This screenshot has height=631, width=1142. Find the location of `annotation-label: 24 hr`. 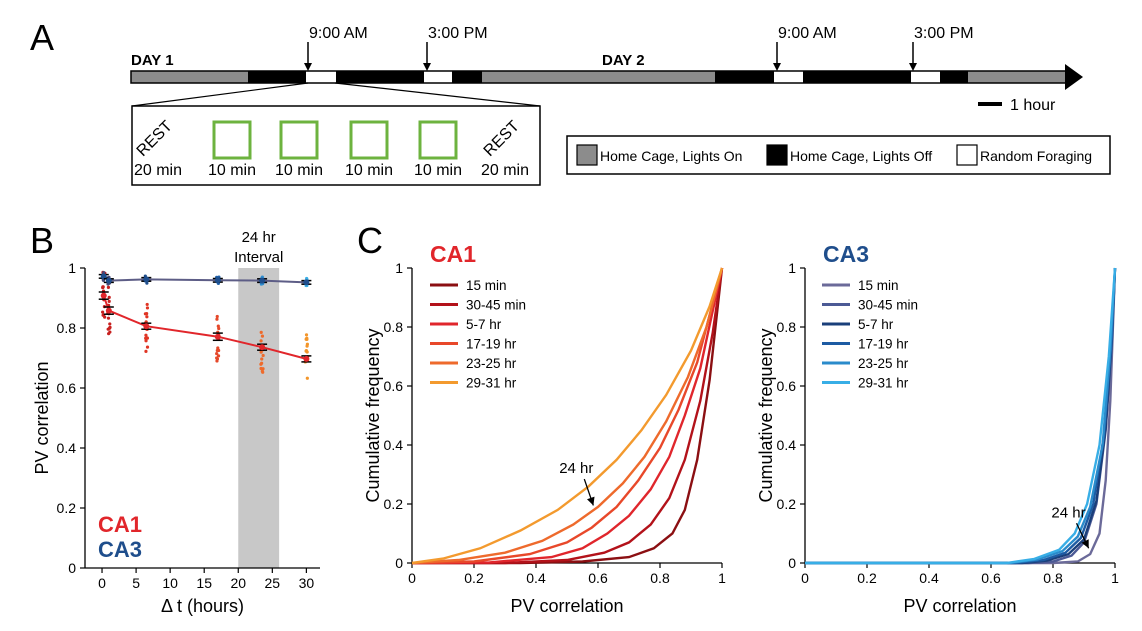

annotation-label: 24 hr is located at coordinates (576, 468).